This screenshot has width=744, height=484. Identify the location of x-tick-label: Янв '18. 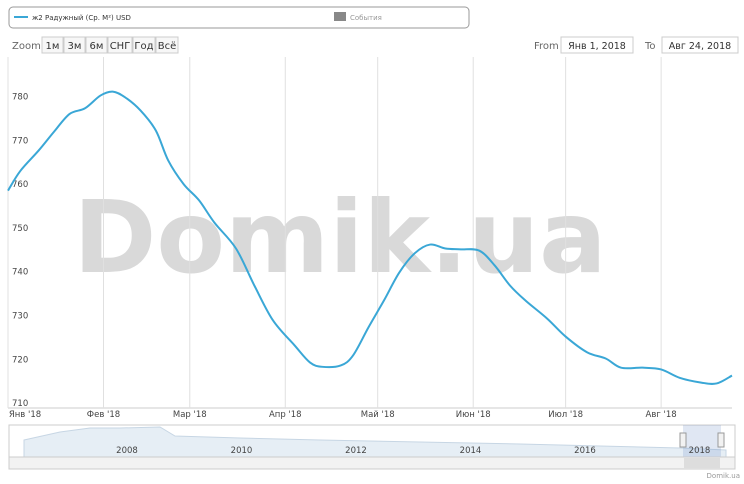
(25, 415).